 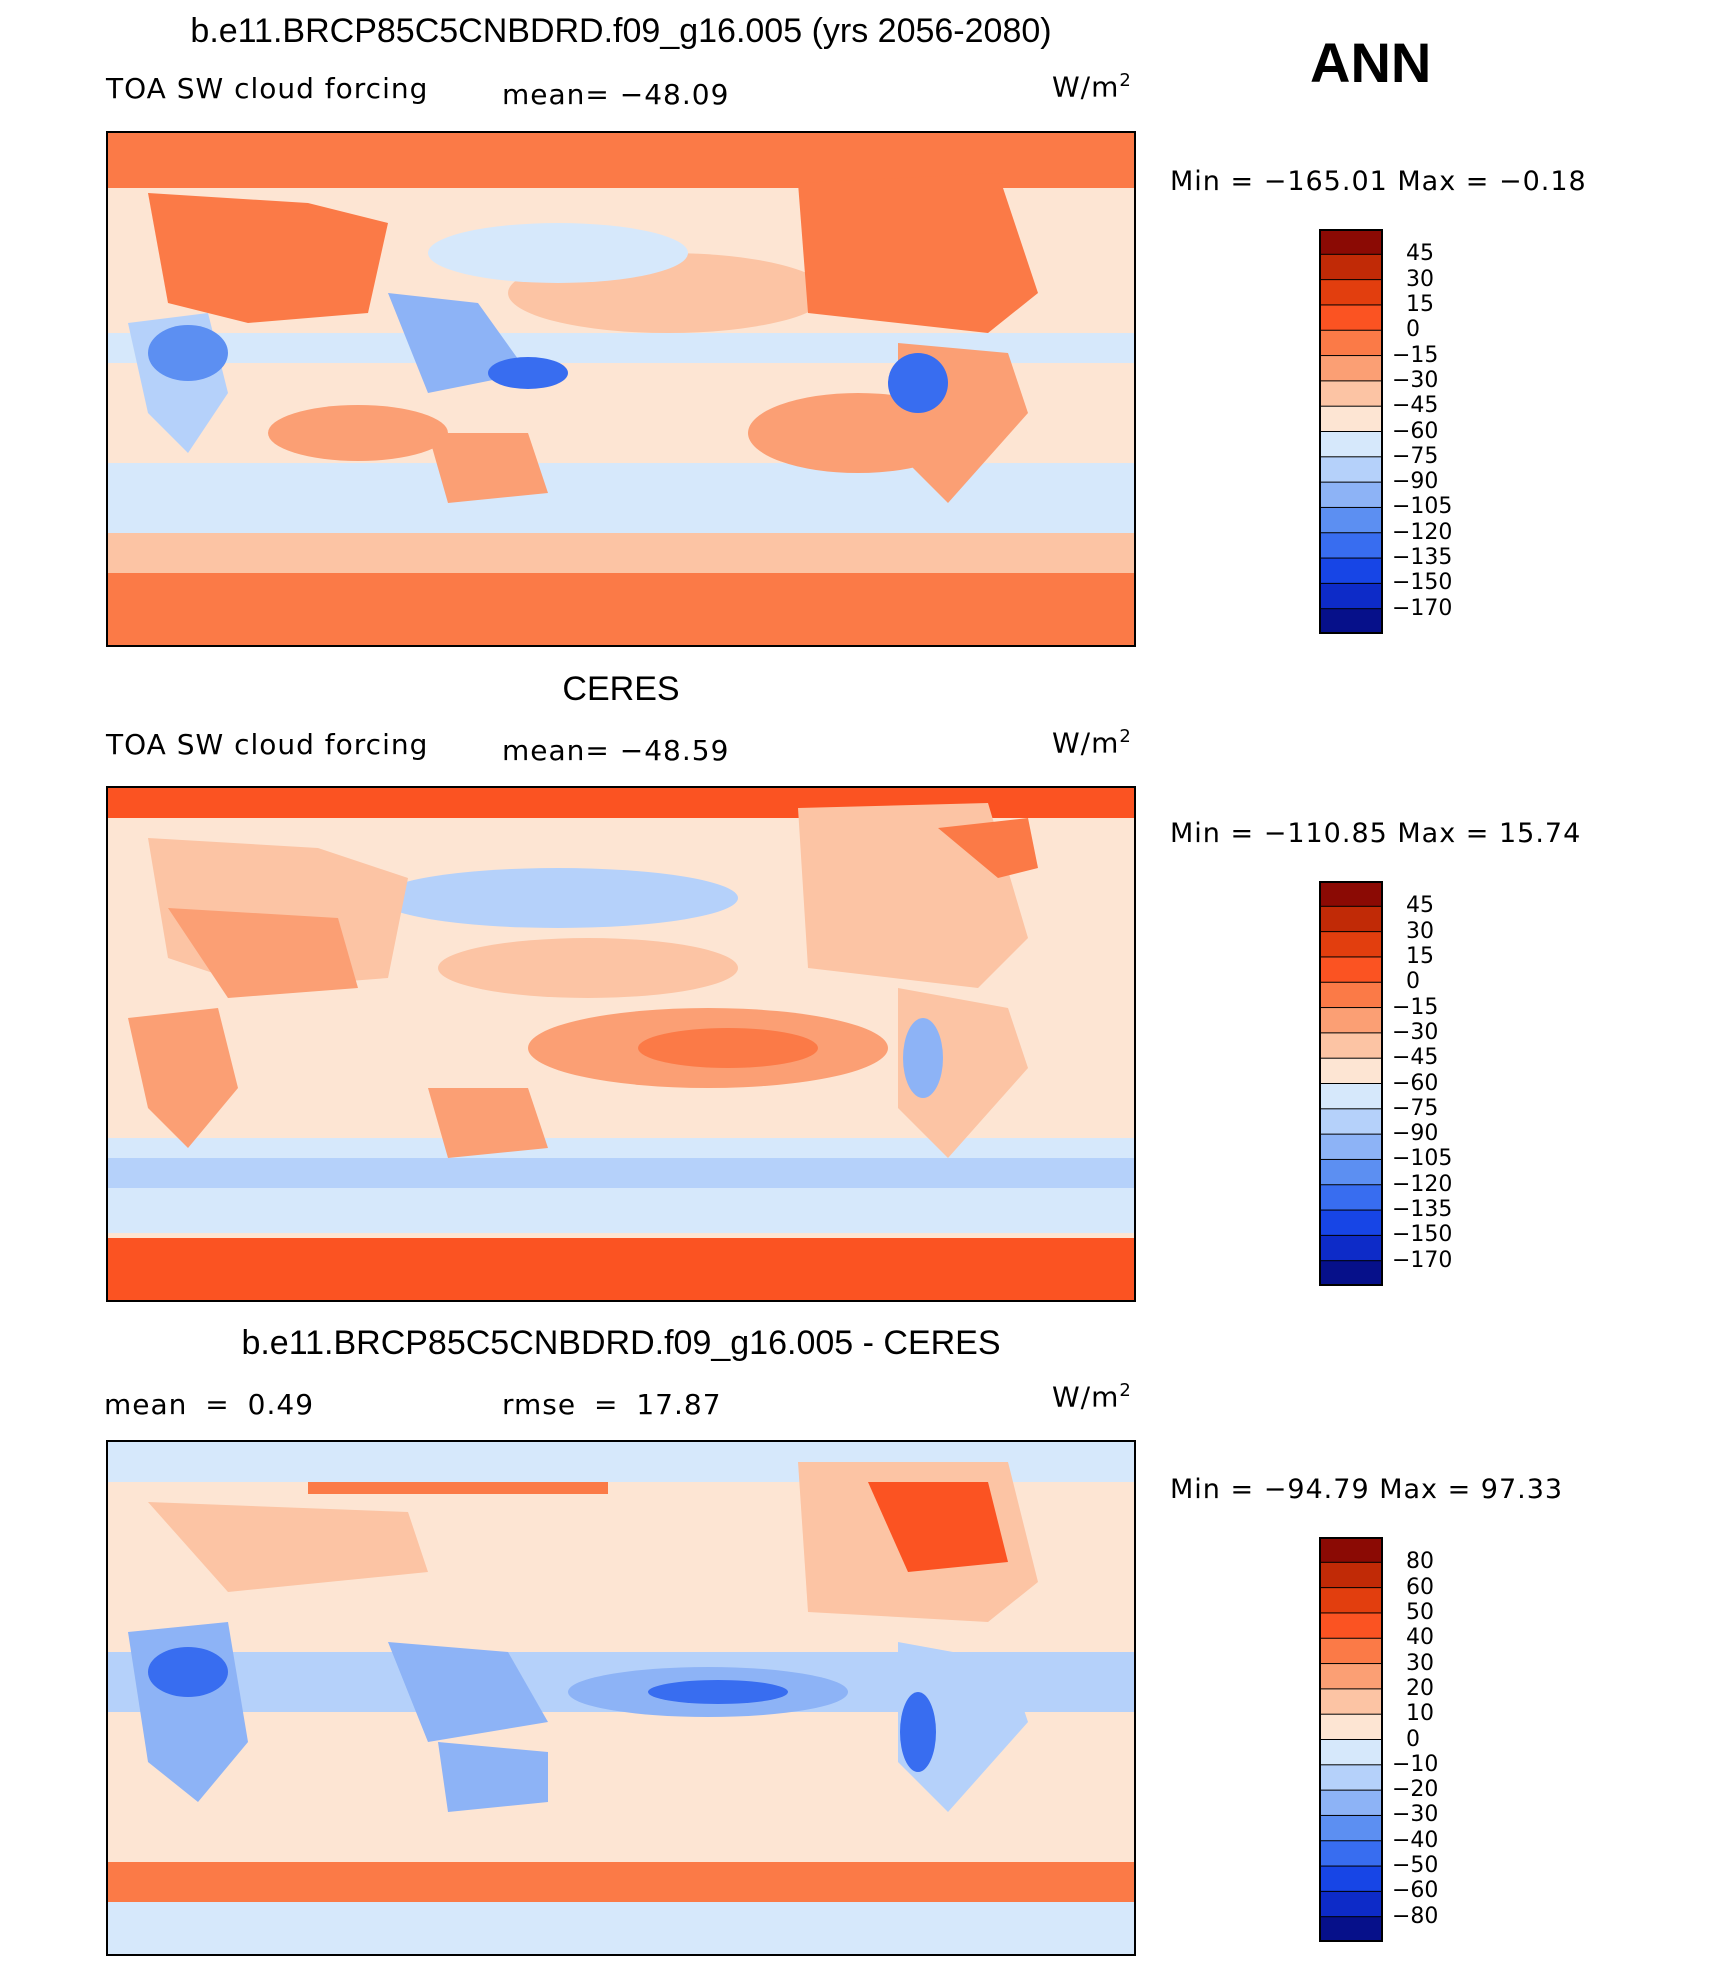 What do you see at coordinates (1092, 87) in the screenshot?
I see `panel-1-units: W/m2` at bounding box center [1092, 87].